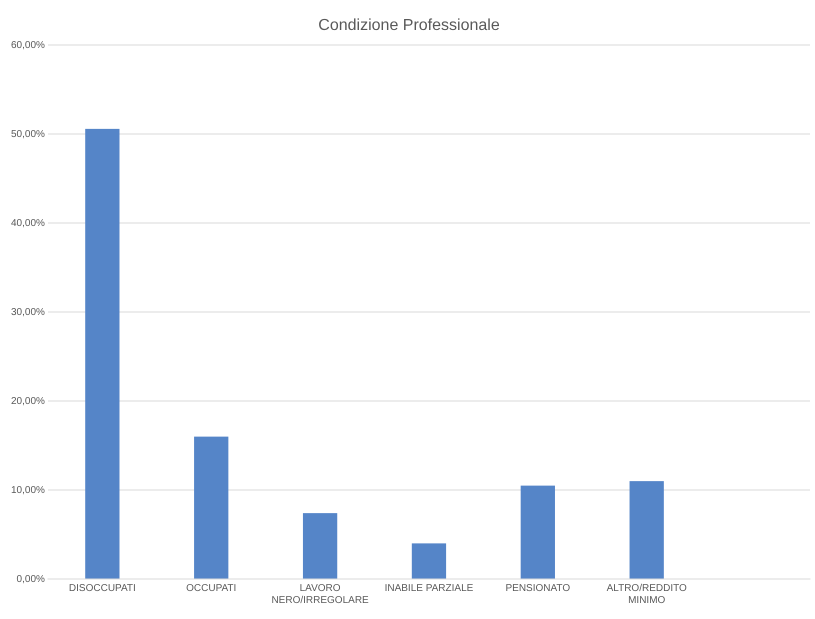 The image size is (815, 619). I want to click on x-tick-label: OCCUPATI, so click(211, 588).